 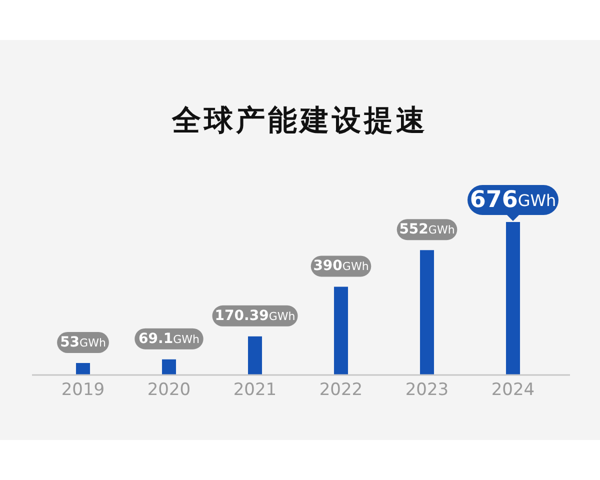 What do you see at coordinates (513, 390) in the screenshot?
I see `x-tick-label: 2024` at bounding box center [513, 390].